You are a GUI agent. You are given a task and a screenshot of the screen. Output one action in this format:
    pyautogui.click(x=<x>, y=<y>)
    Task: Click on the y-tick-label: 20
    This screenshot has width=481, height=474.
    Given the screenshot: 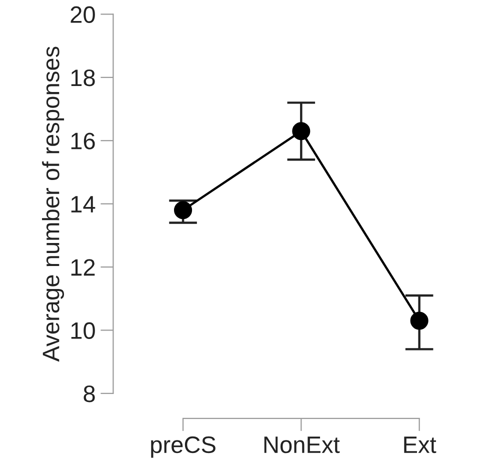 What is the action you would take?
    pyautogui.click(x=82, y=15)
    